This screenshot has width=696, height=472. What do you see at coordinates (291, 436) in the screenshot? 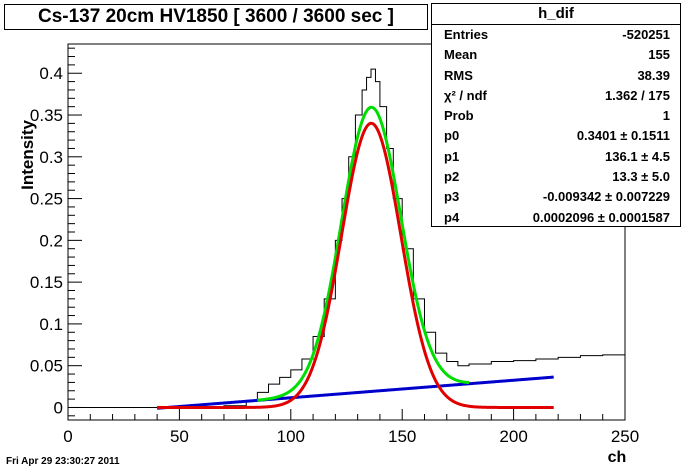
I see `x-tick-label: 100` at bounding box center [291, 436].